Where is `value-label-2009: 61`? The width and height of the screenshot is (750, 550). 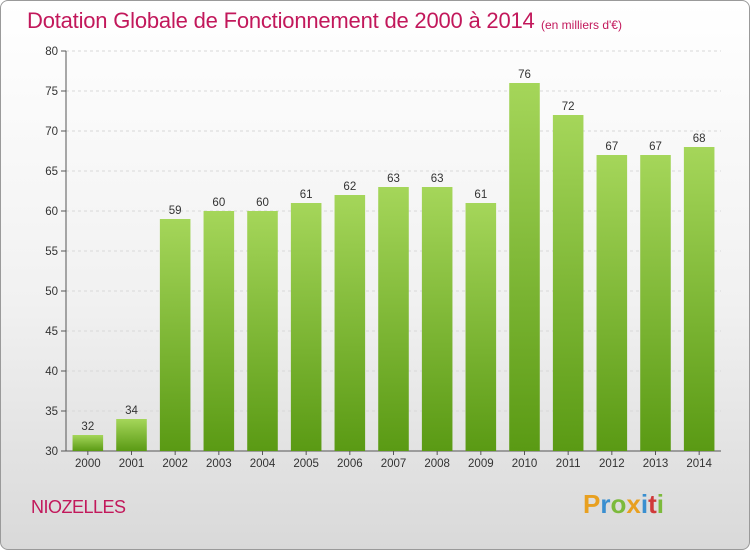 value-label-2009: 61 is located at coordinates (480, 195).